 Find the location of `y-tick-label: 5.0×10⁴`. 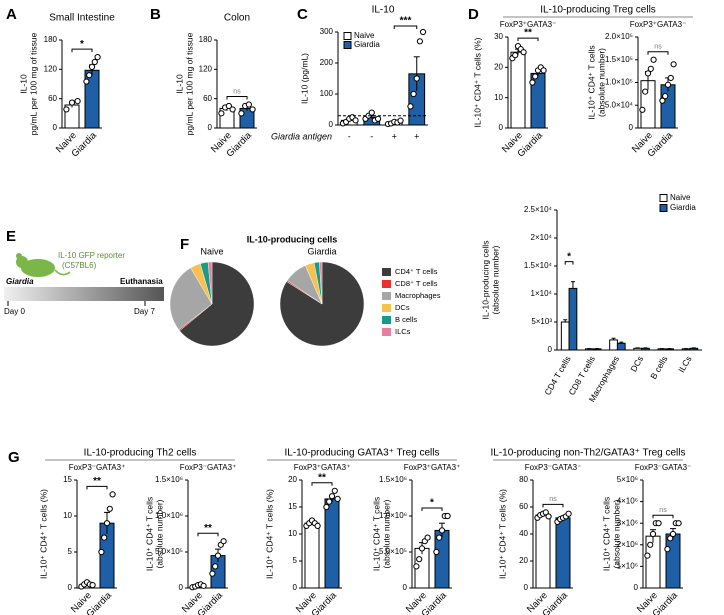

y-tick-label: 5.0×10⁴ is located at coordinates (619, 104).